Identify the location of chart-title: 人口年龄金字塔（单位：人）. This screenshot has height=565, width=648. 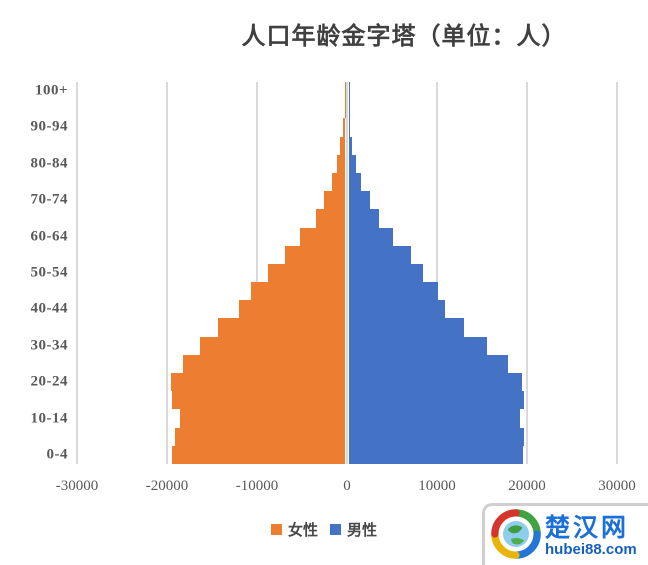
(404, 37).